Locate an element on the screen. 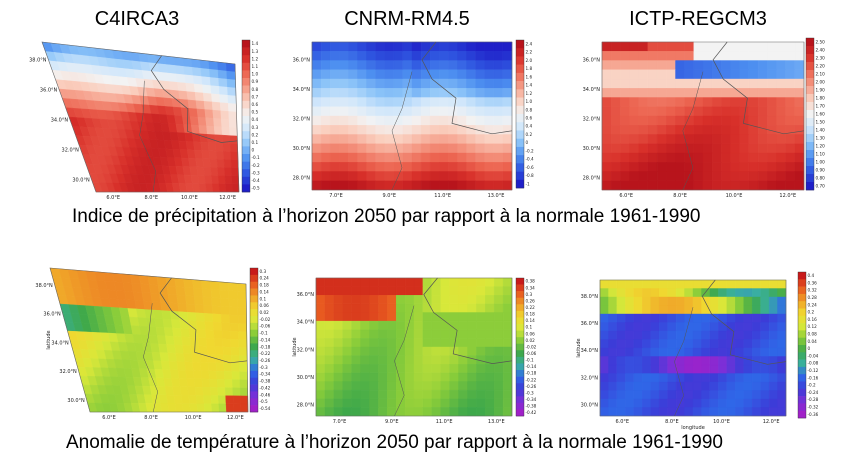  colorbar-label: 2.4 is located at coordinates (529, 44).